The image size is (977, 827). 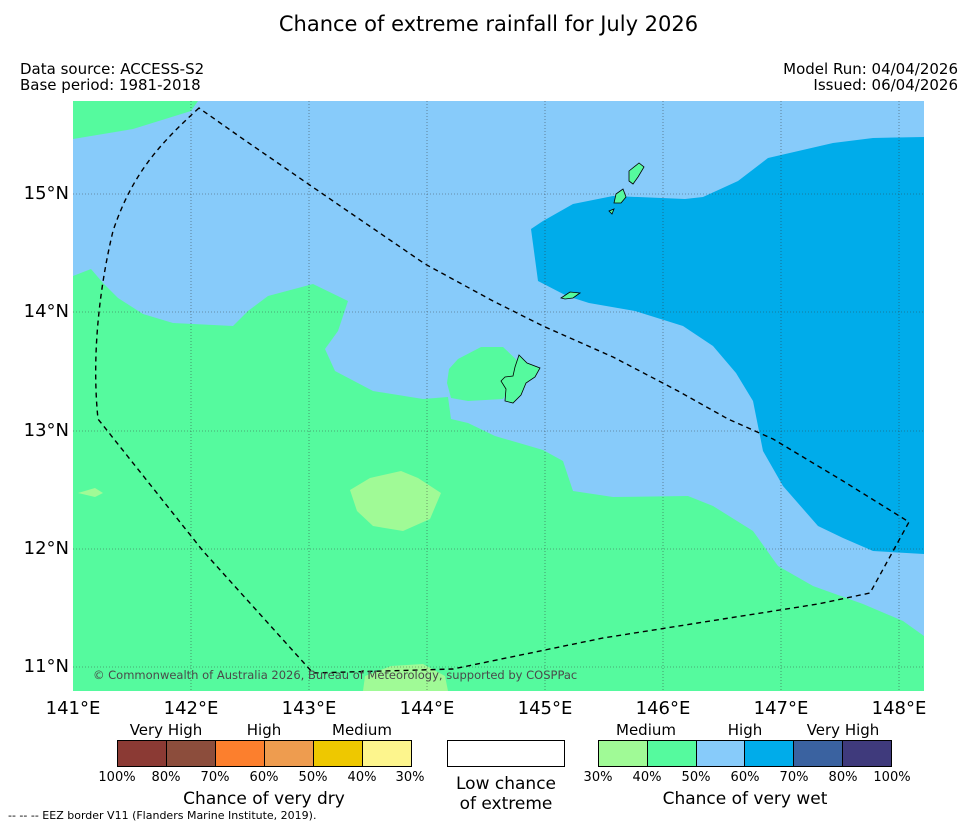 I want to click on region-medium-wet-south, so click(x=405, y=677).